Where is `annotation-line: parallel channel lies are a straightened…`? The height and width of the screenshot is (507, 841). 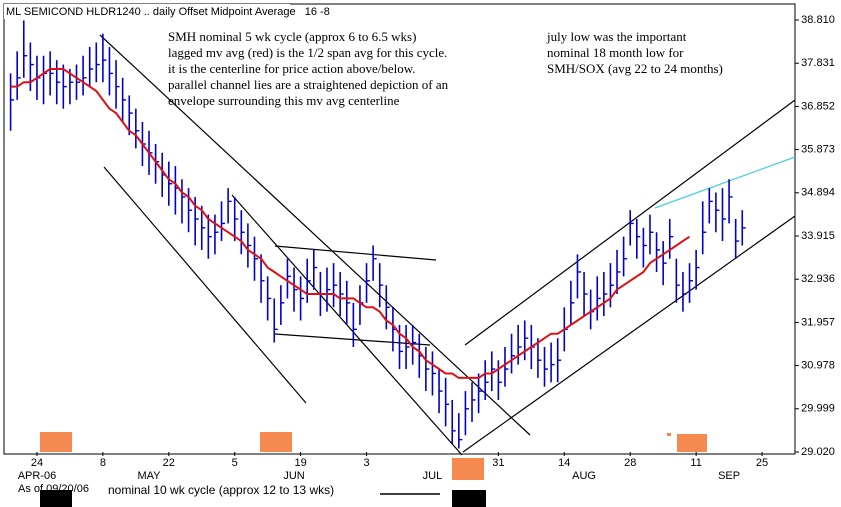 annotation-line: parallel channel lies are a straightened… is located at coordinates (308, 84).